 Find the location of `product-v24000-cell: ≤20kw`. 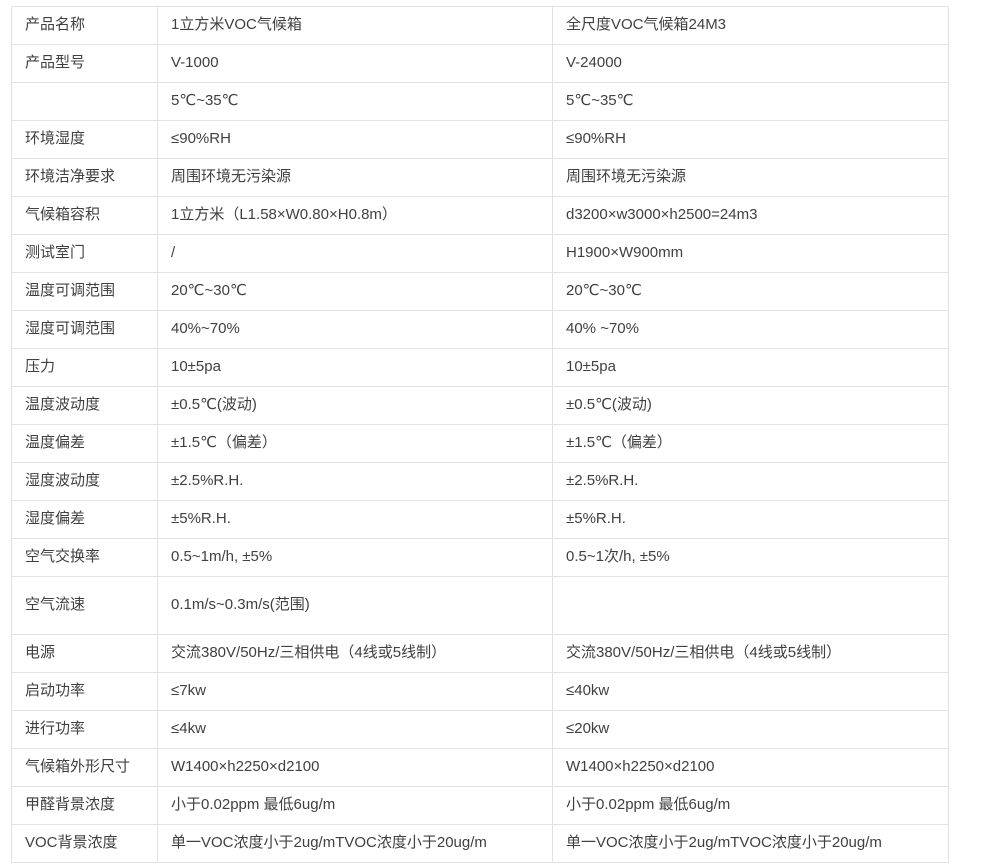

product-v24000-cell: ≤20kw is located at coordinates (750, 729).